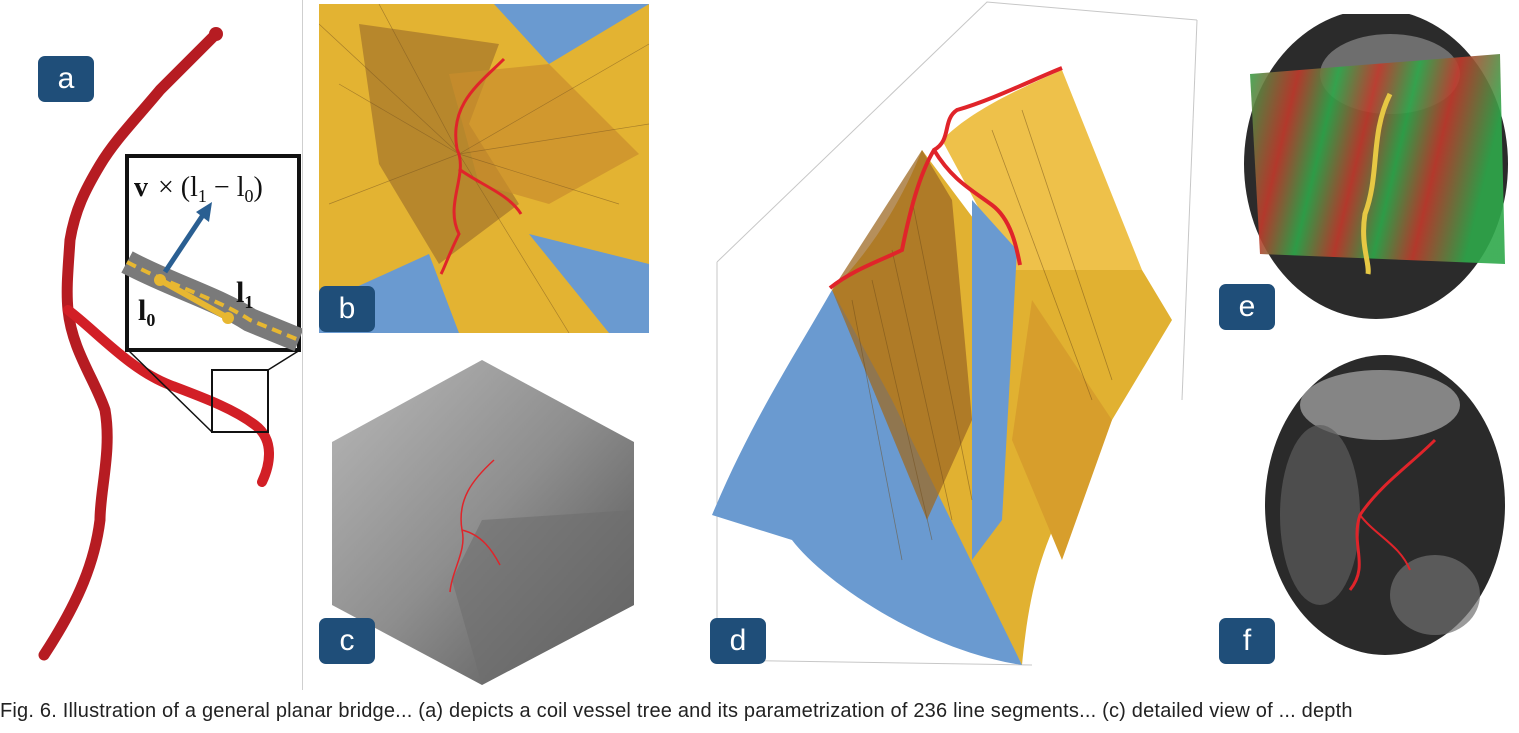 The image size is (1519, 733). What do you see at coordinates (1376, 166) in the screenshot?
I see `panel-e-ct-overlay` at bounding box center [1376, 166].